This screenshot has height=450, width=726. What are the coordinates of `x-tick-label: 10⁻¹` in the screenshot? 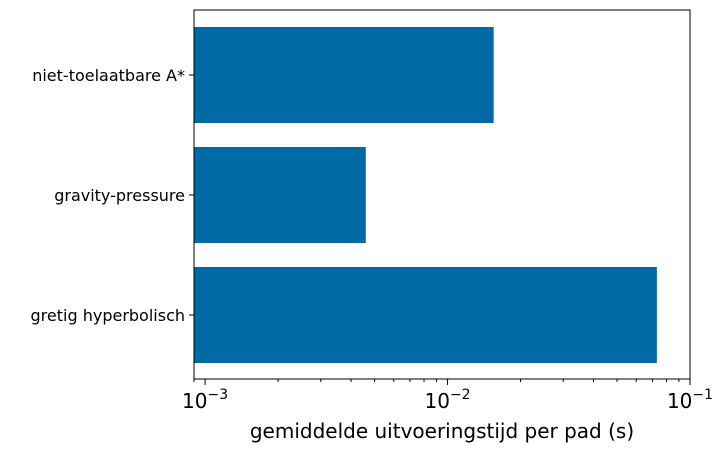 It's located at (690, 400).